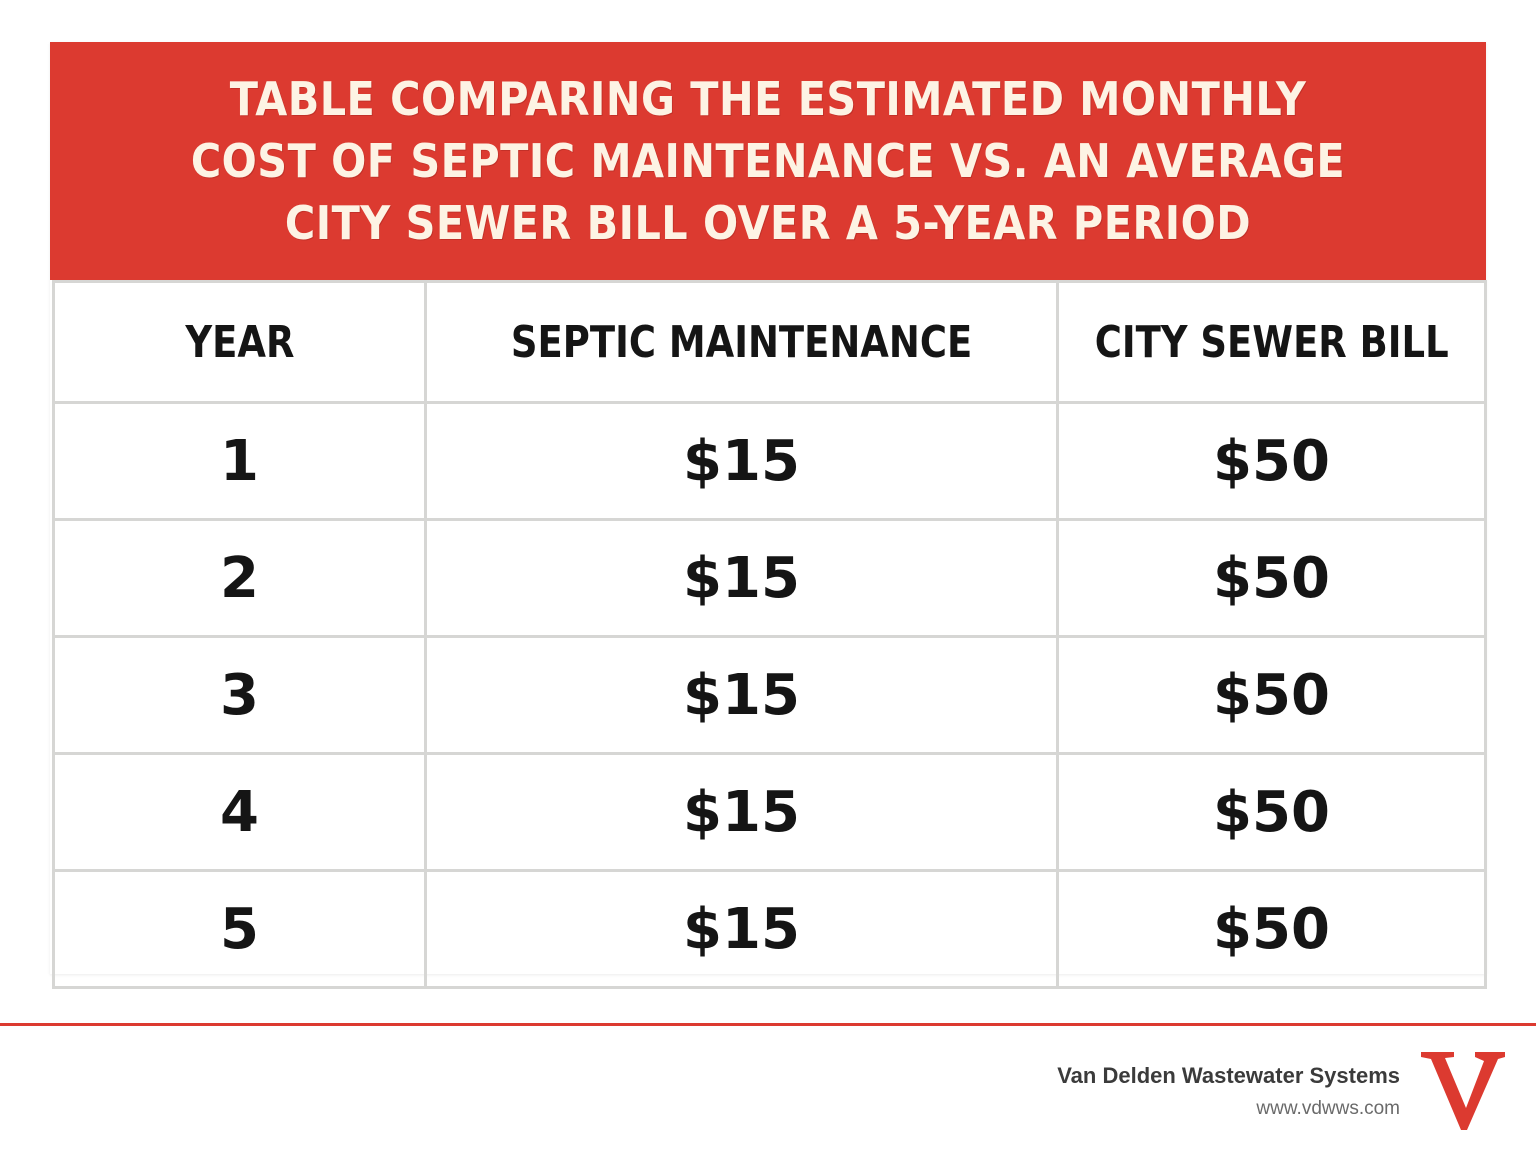 This screenshot has width=1536, height=1154. Describe the element at coordinates (768, 1024) in the screenshot. I see `footer-divider` at that location.